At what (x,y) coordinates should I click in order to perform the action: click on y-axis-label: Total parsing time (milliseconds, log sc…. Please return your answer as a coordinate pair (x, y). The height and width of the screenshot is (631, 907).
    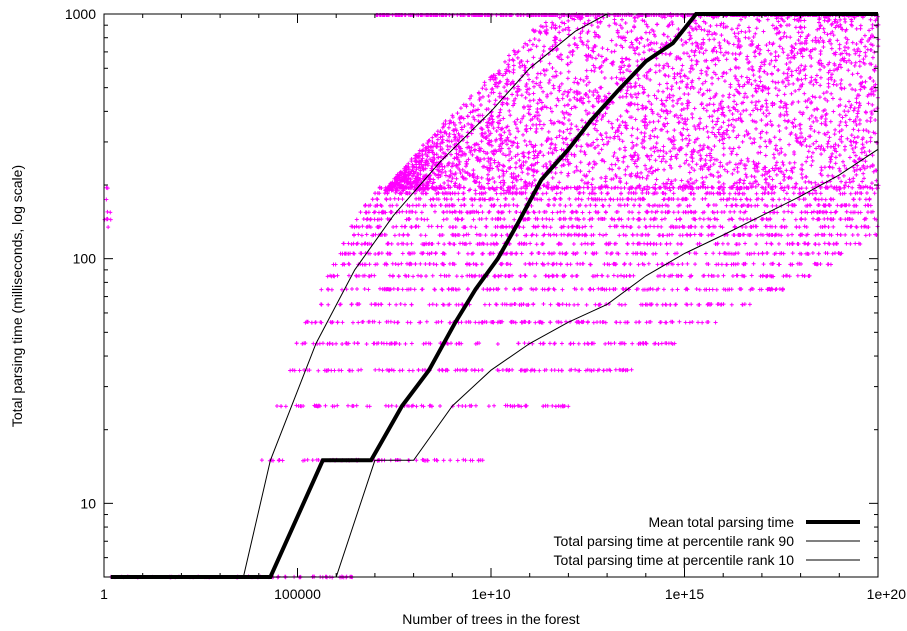
    Looking at the image, I should click on (17, 296).